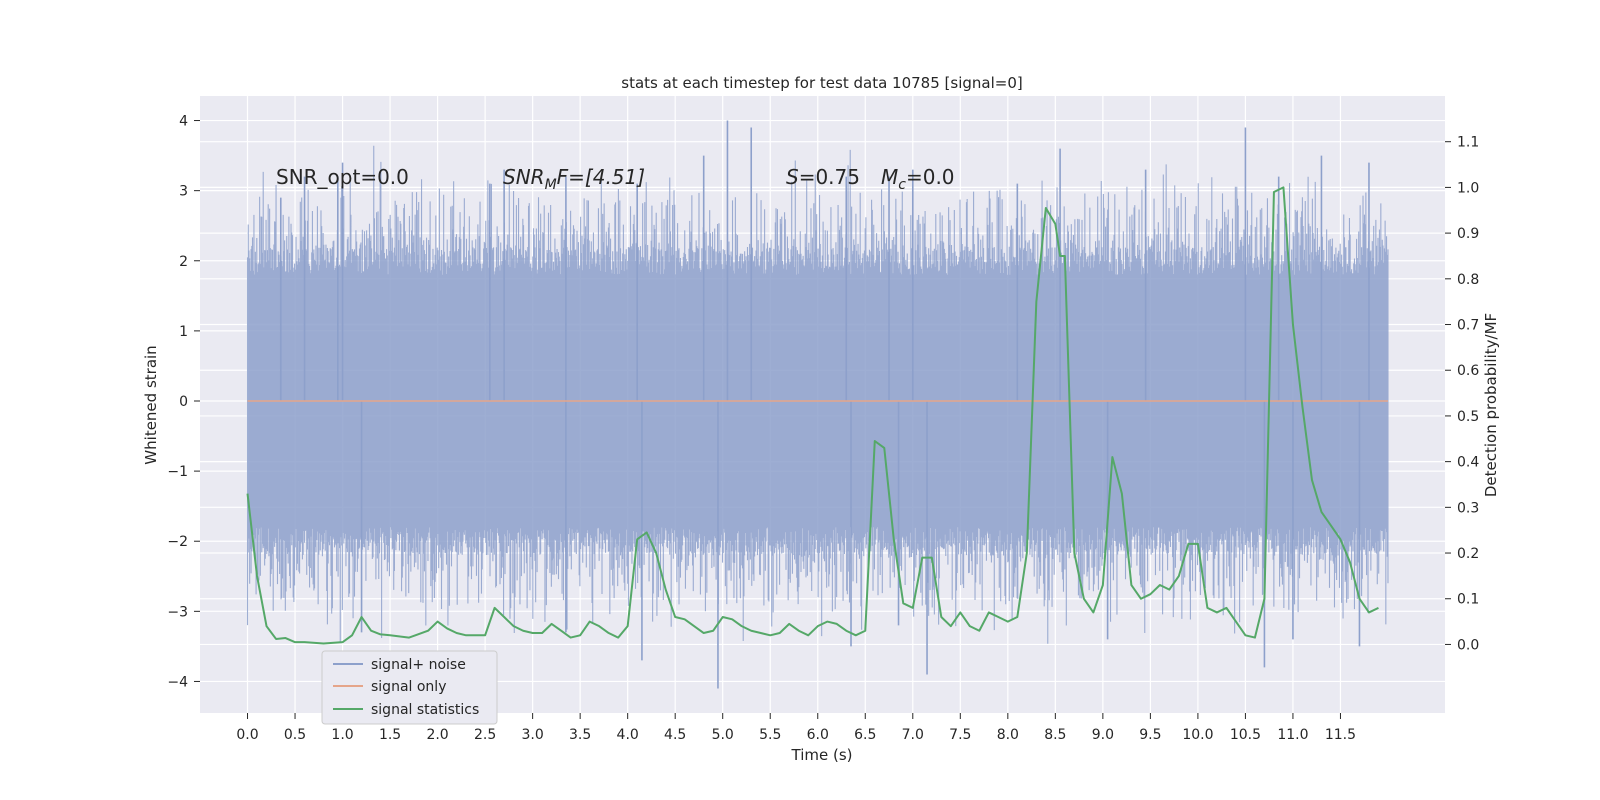 The width and height of the screenshot is (1600, 800). I want to click on y2-tick-label: 1.0, so click(1468, 188).